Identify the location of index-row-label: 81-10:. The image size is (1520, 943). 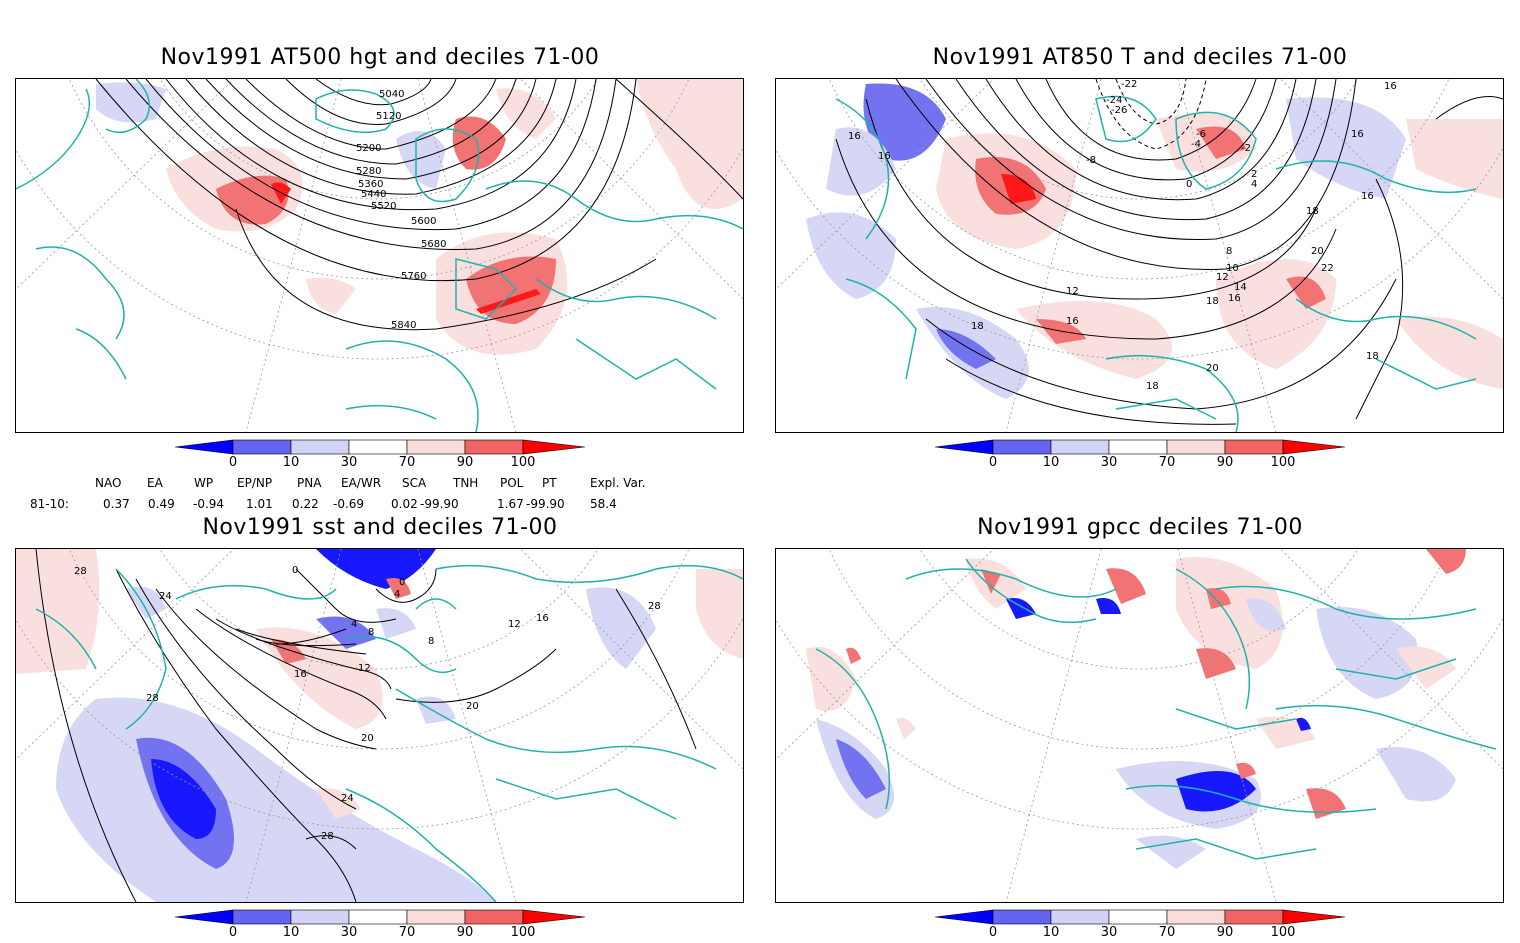
(49, 504).